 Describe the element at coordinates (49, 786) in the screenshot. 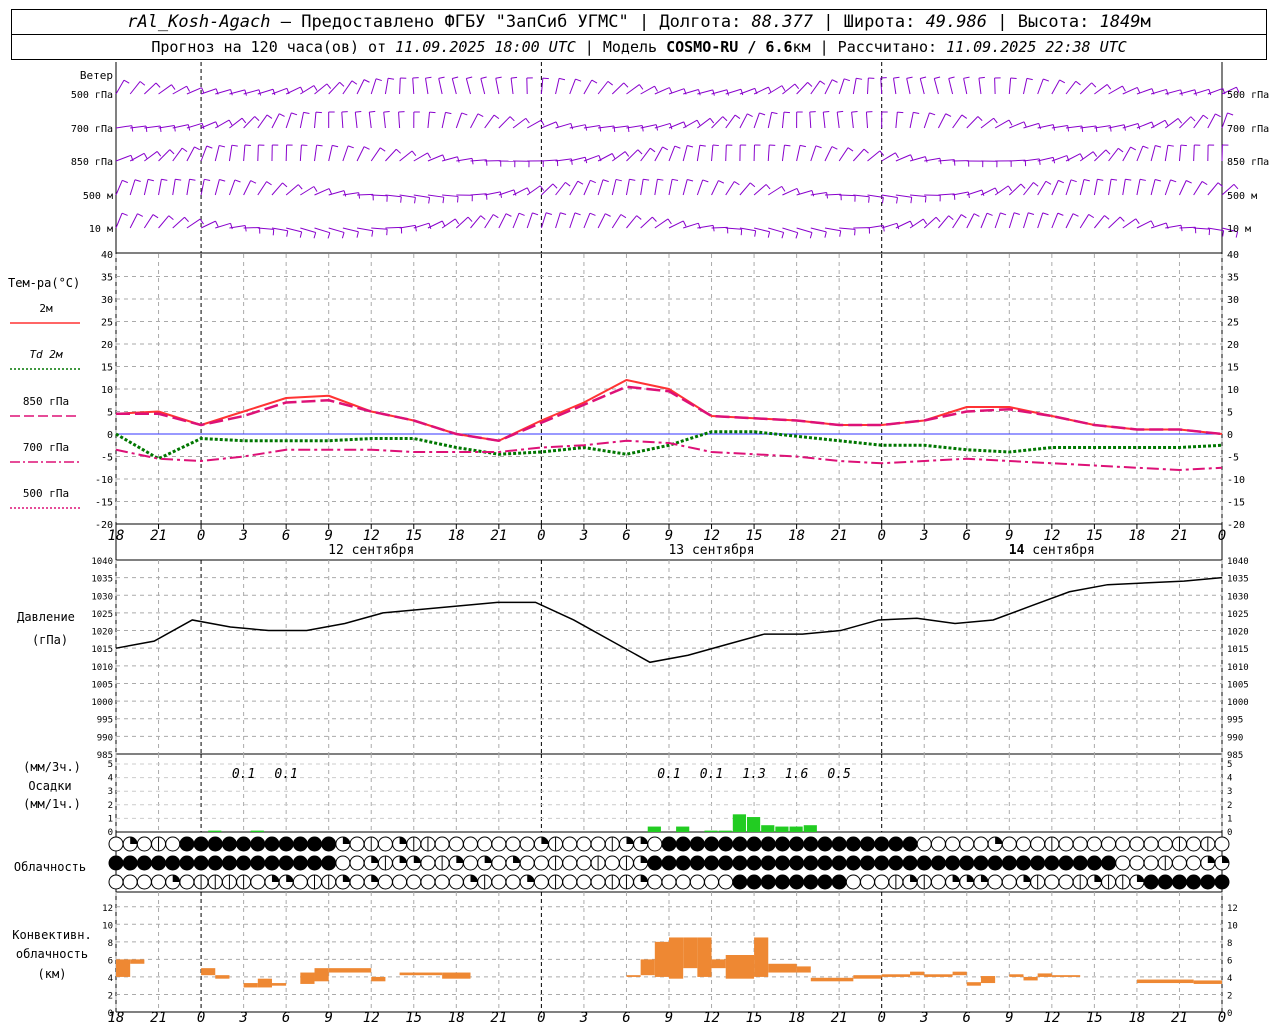

I see `precip-title: Осадки` at that location.